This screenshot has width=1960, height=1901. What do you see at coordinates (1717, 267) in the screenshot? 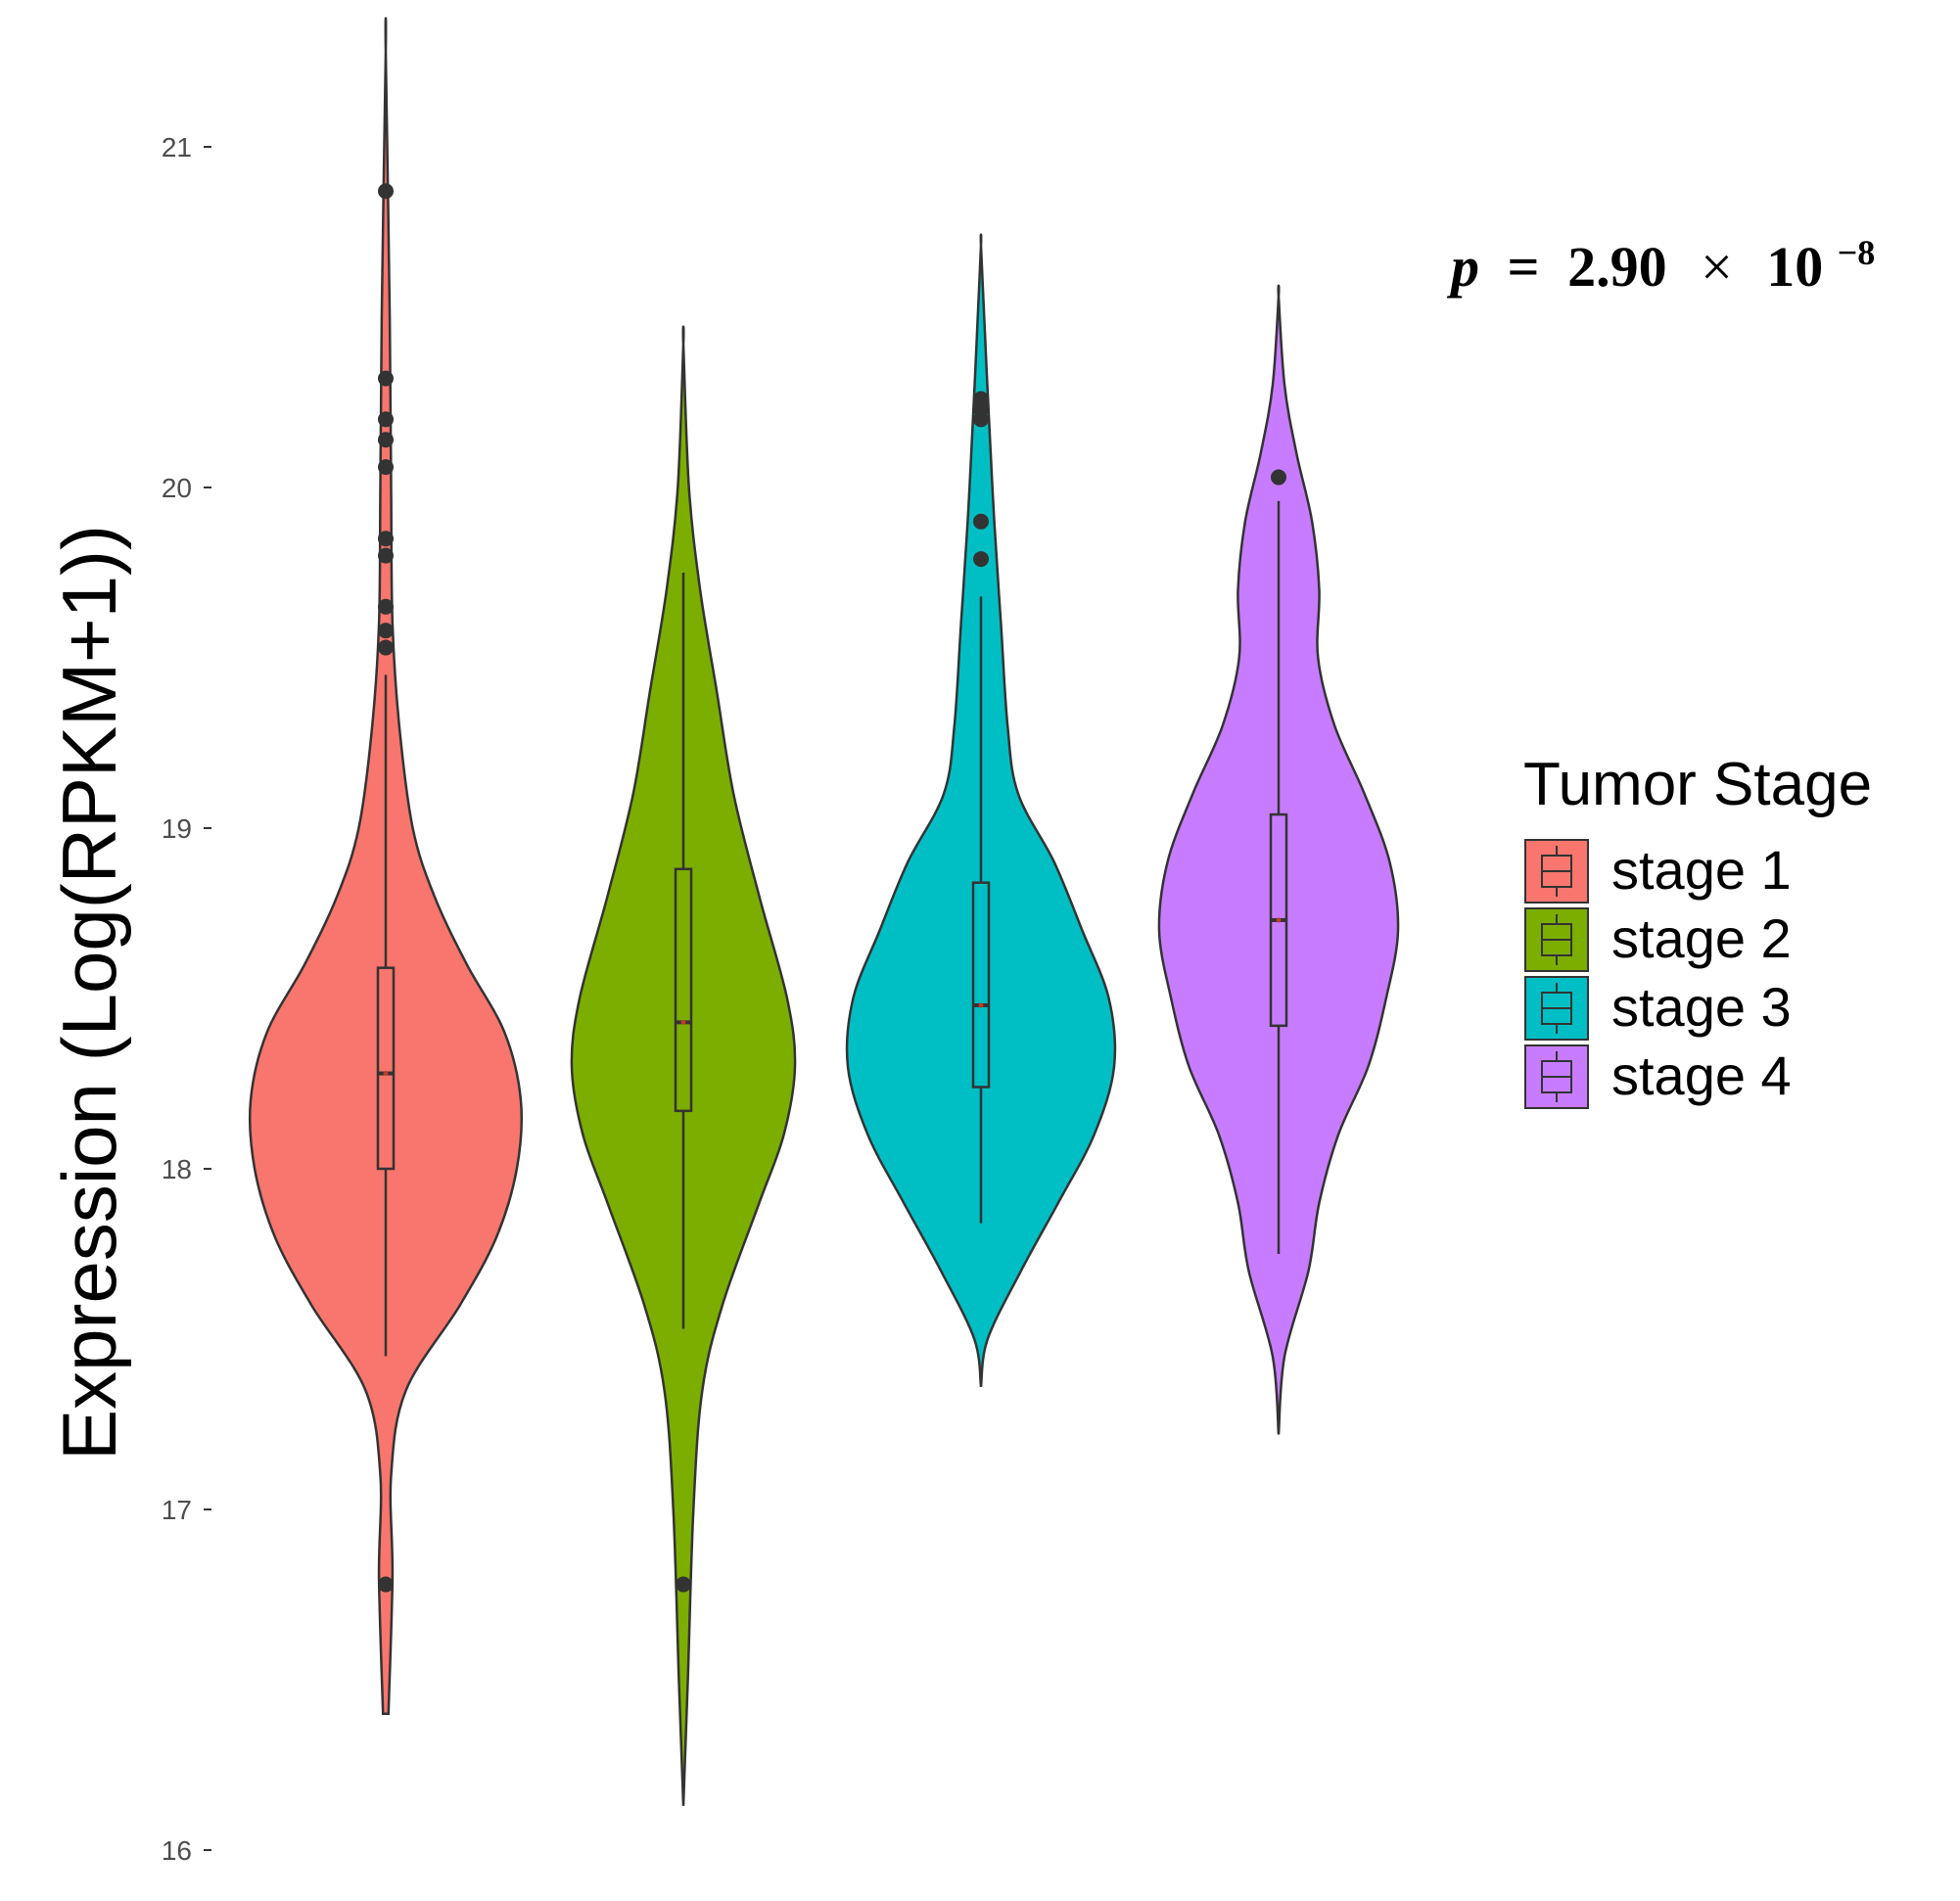
I see `p-value-times: ×` at bounding box center [1717, 267].